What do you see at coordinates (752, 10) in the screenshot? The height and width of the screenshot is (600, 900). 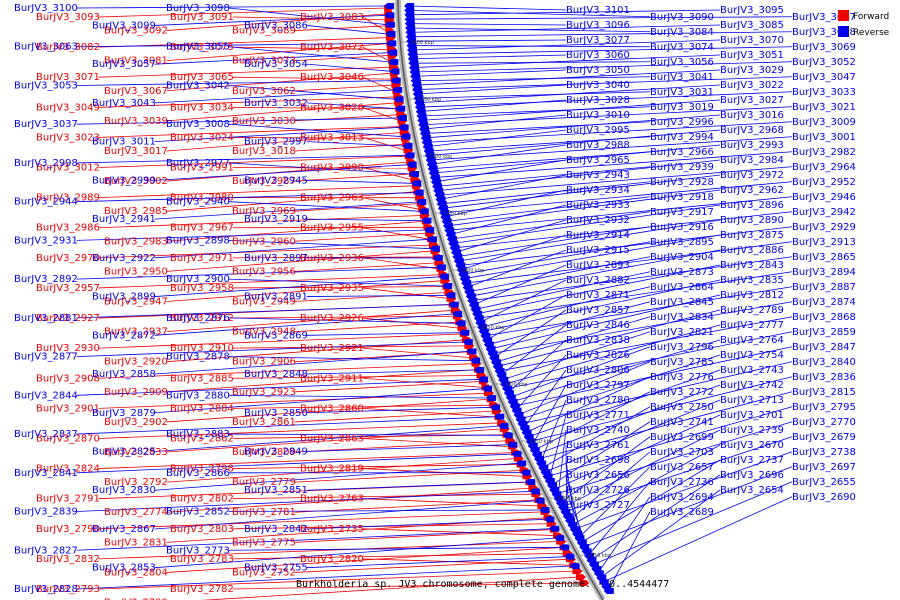 I see `gene-label: BurJV3_3095` at bounding box center [752, 10].